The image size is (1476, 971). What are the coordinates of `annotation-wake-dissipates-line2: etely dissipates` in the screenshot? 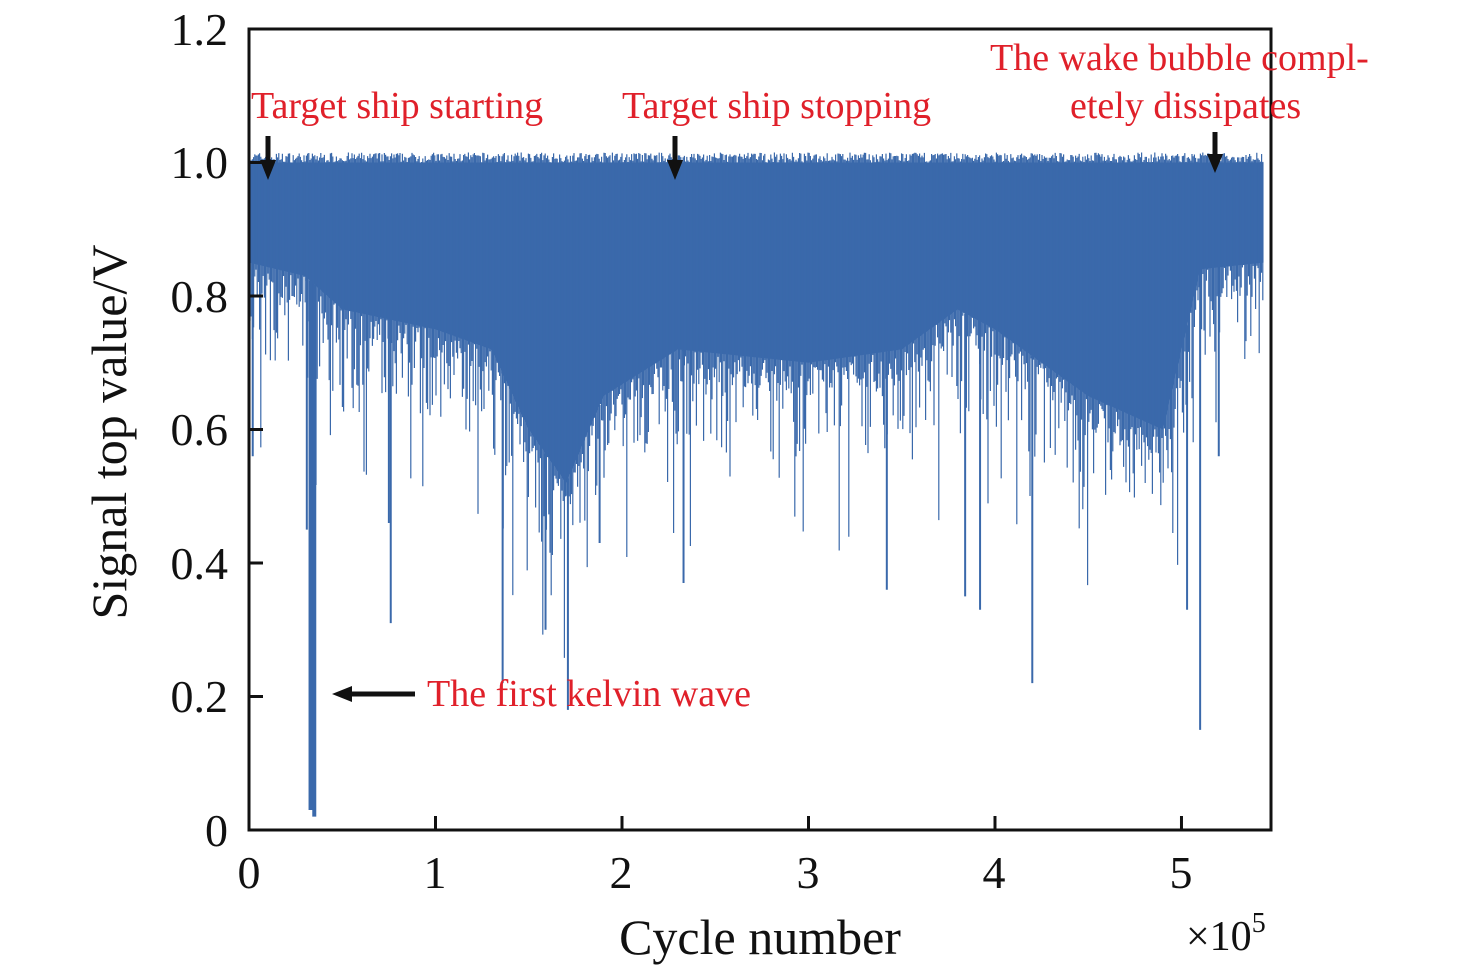 It's located at (1185, 106).